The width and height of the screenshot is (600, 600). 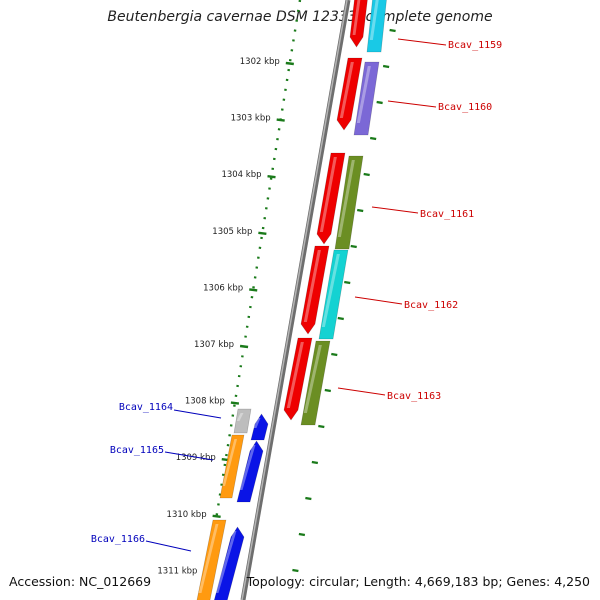 I want to click on gene-grey-block, so click(x=242, y=421).